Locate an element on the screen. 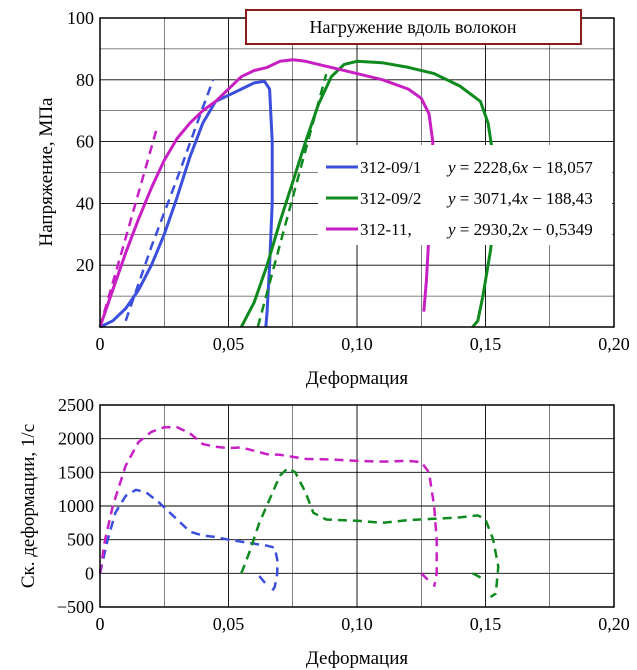  y-tick-label: 2500 is located at coordinates (76, 405).